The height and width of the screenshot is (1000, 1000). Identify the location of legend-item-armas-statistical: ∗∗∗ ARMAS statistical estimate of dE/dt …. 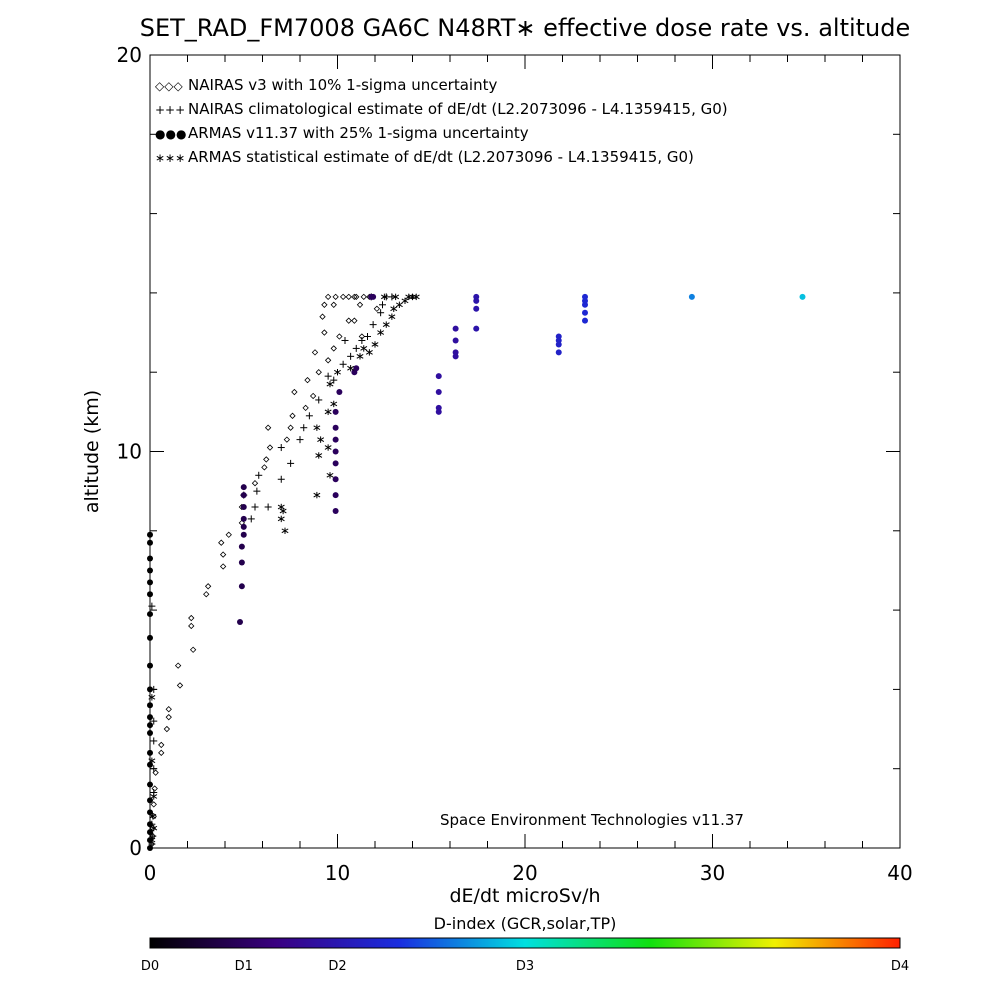
(424, 157).